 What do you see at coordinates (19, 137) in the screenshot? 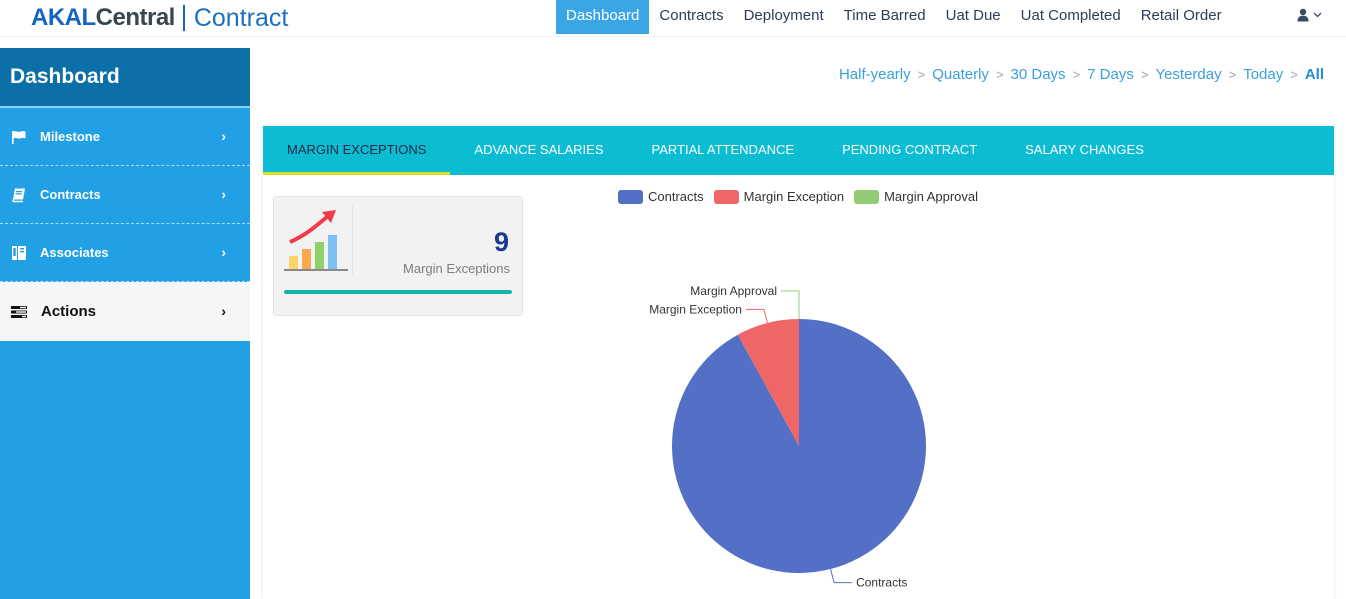
I see `flag-icon` at bounding box center [19, 137].